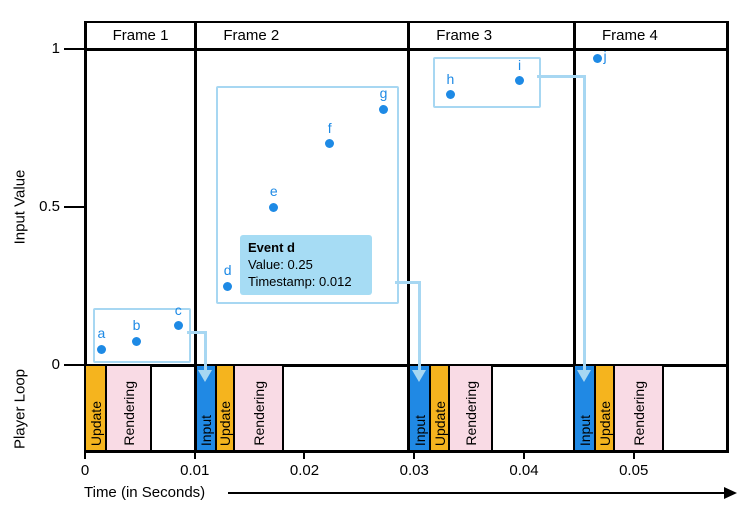 This screenshot has width=755, height=519. I want to click on event-label-f: f, so click(329, 127).